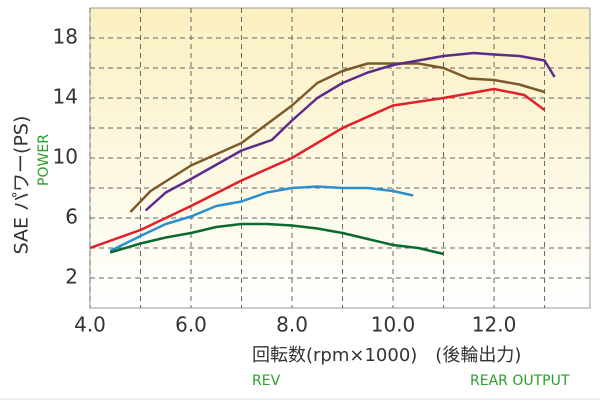  Describe the element at coordinates (65, 157) in the screenshot. I see `y-tick-label: 10` at that location.